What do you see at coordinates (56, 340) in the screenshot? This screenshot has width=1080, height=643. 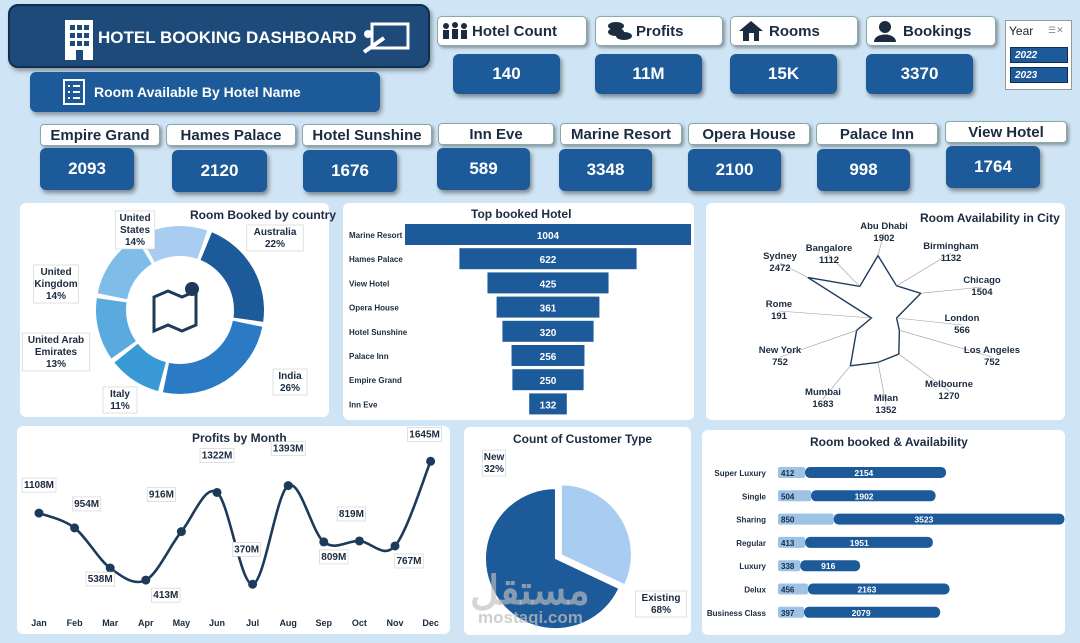 I see `donut-label: United Arab` at bounding box center [56, 340].